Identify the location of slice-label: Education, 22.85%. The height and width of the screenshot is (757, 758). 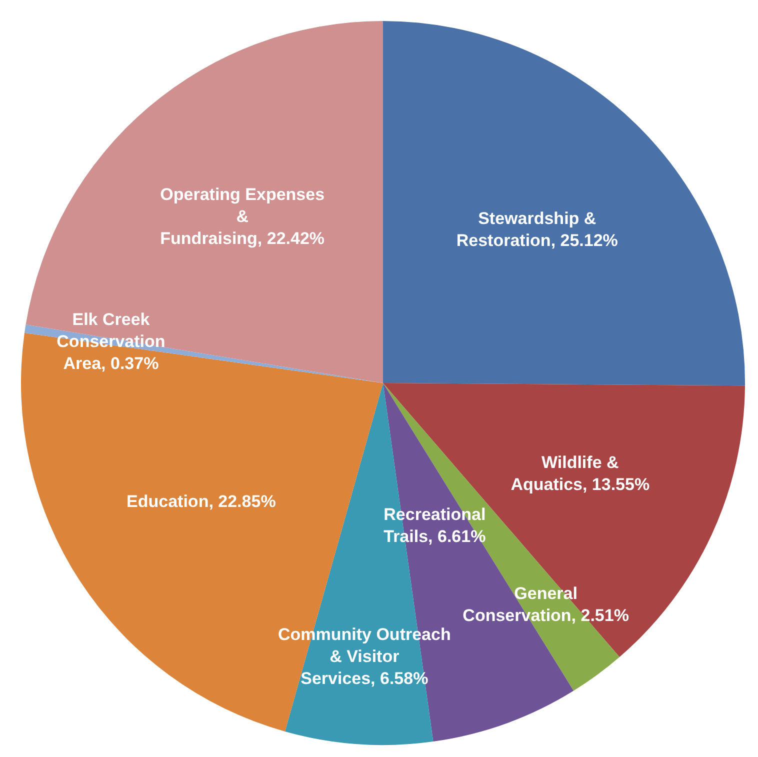
(201, 501).